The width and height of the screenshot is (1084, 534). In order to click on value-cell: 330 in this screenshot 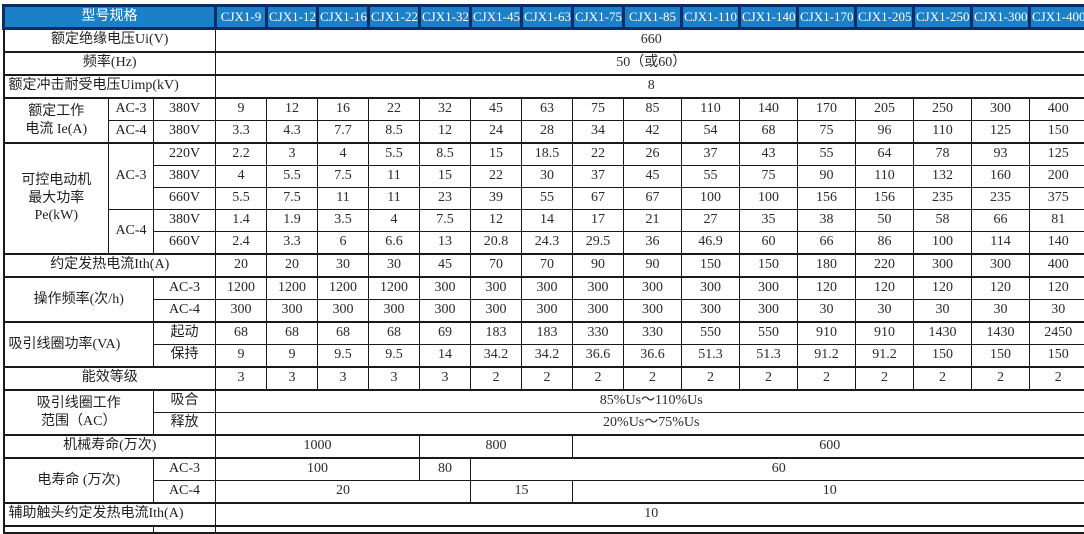, I will do `click(653, 333)`.